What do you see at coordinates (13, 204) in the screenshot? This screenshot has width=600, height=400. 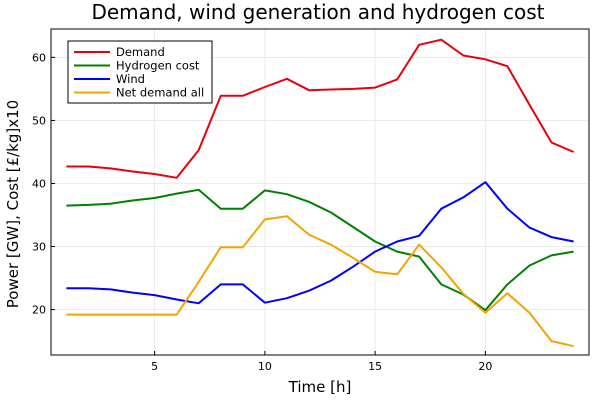 I see `y-axis-label: Power [GW], Cost [£/kg]x10` at bounding box center [13, 204].